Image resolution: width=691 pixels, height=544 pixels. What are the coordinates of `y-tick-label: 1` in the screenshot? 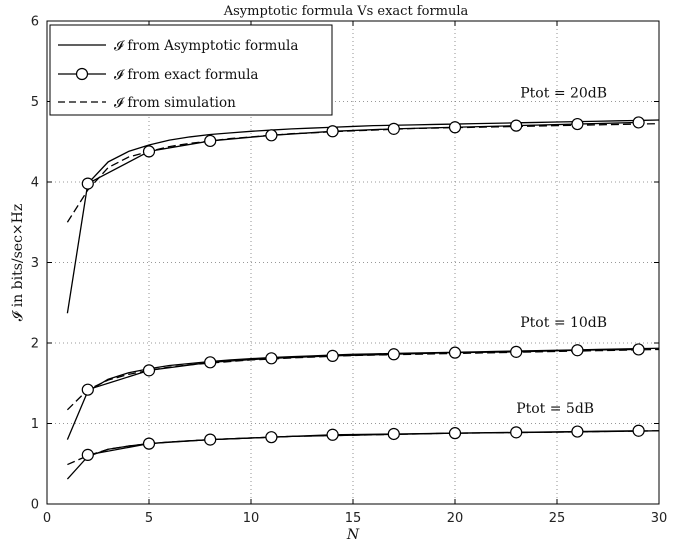 It's located at (35, 424).